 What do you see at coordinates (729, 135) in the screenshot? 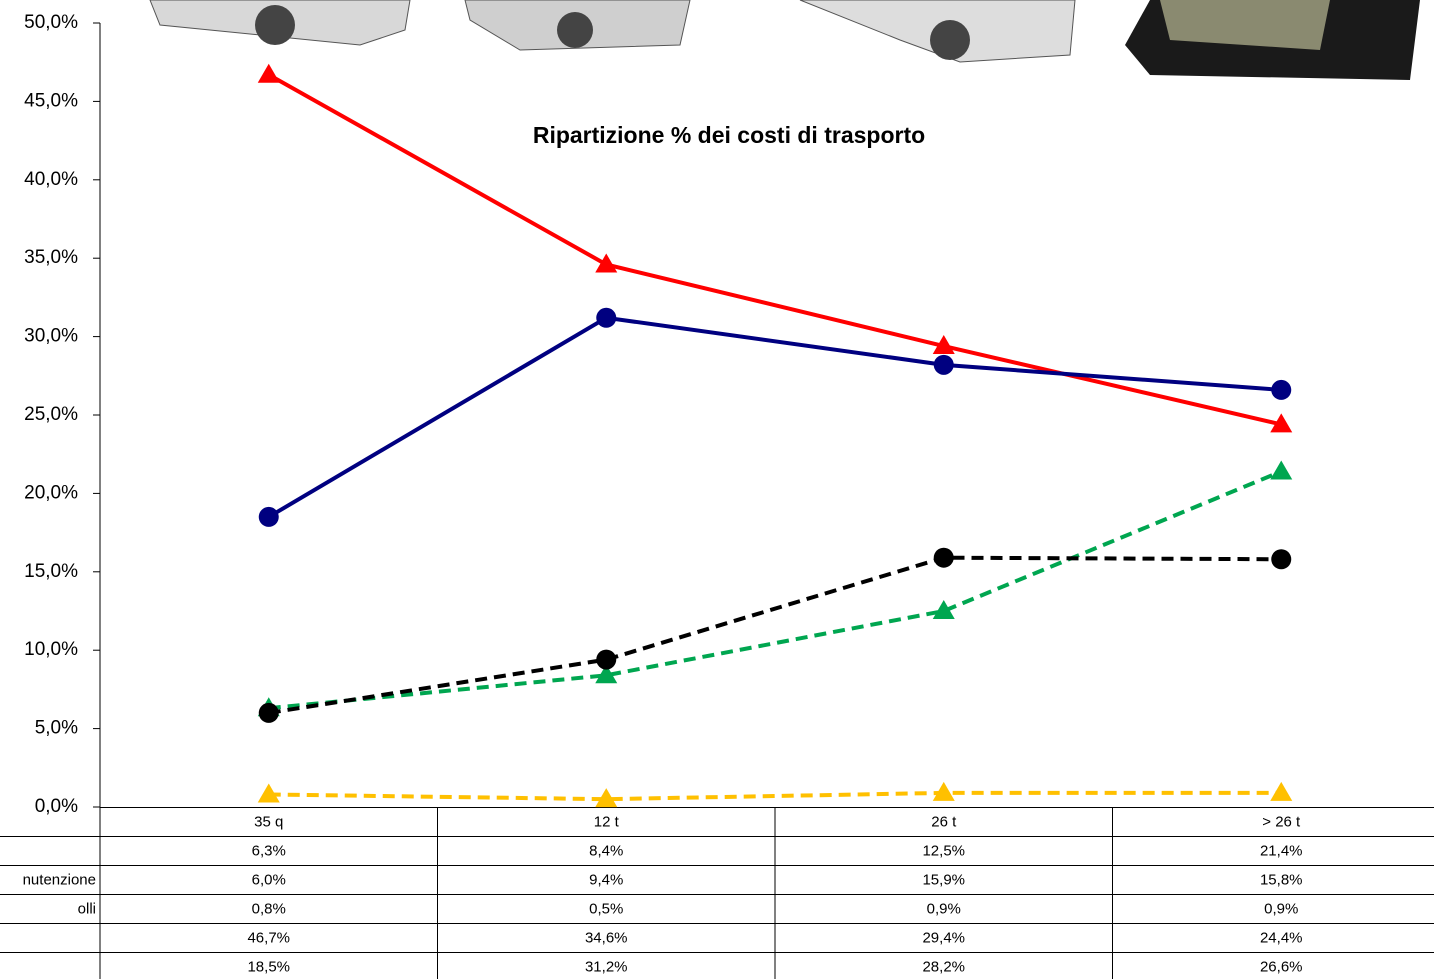
I see `chart-title: Ripartizione % dei costi di trasporto` at bounding box center [729, 135].